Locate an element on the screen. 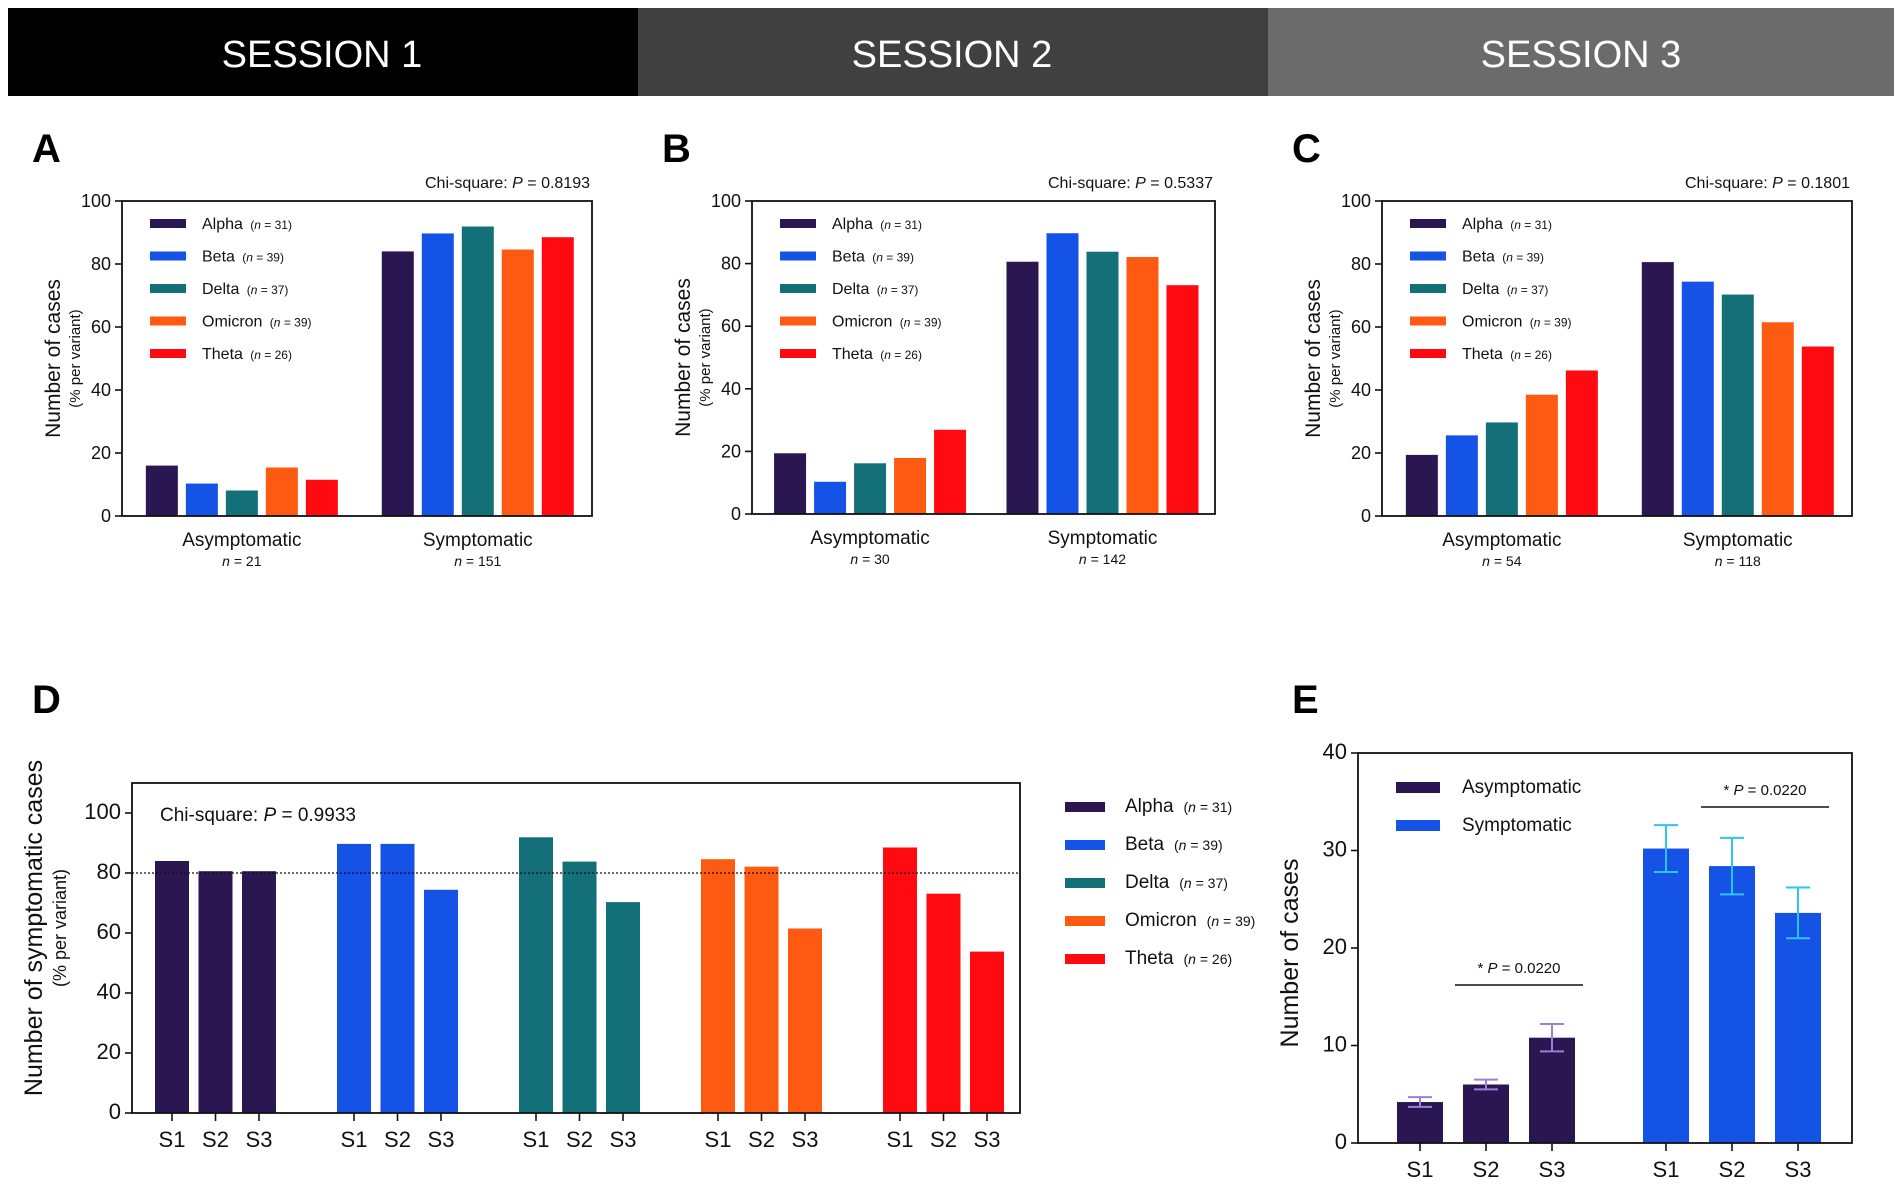  legend-swatch-theta is located at coordinates (1085, 959).